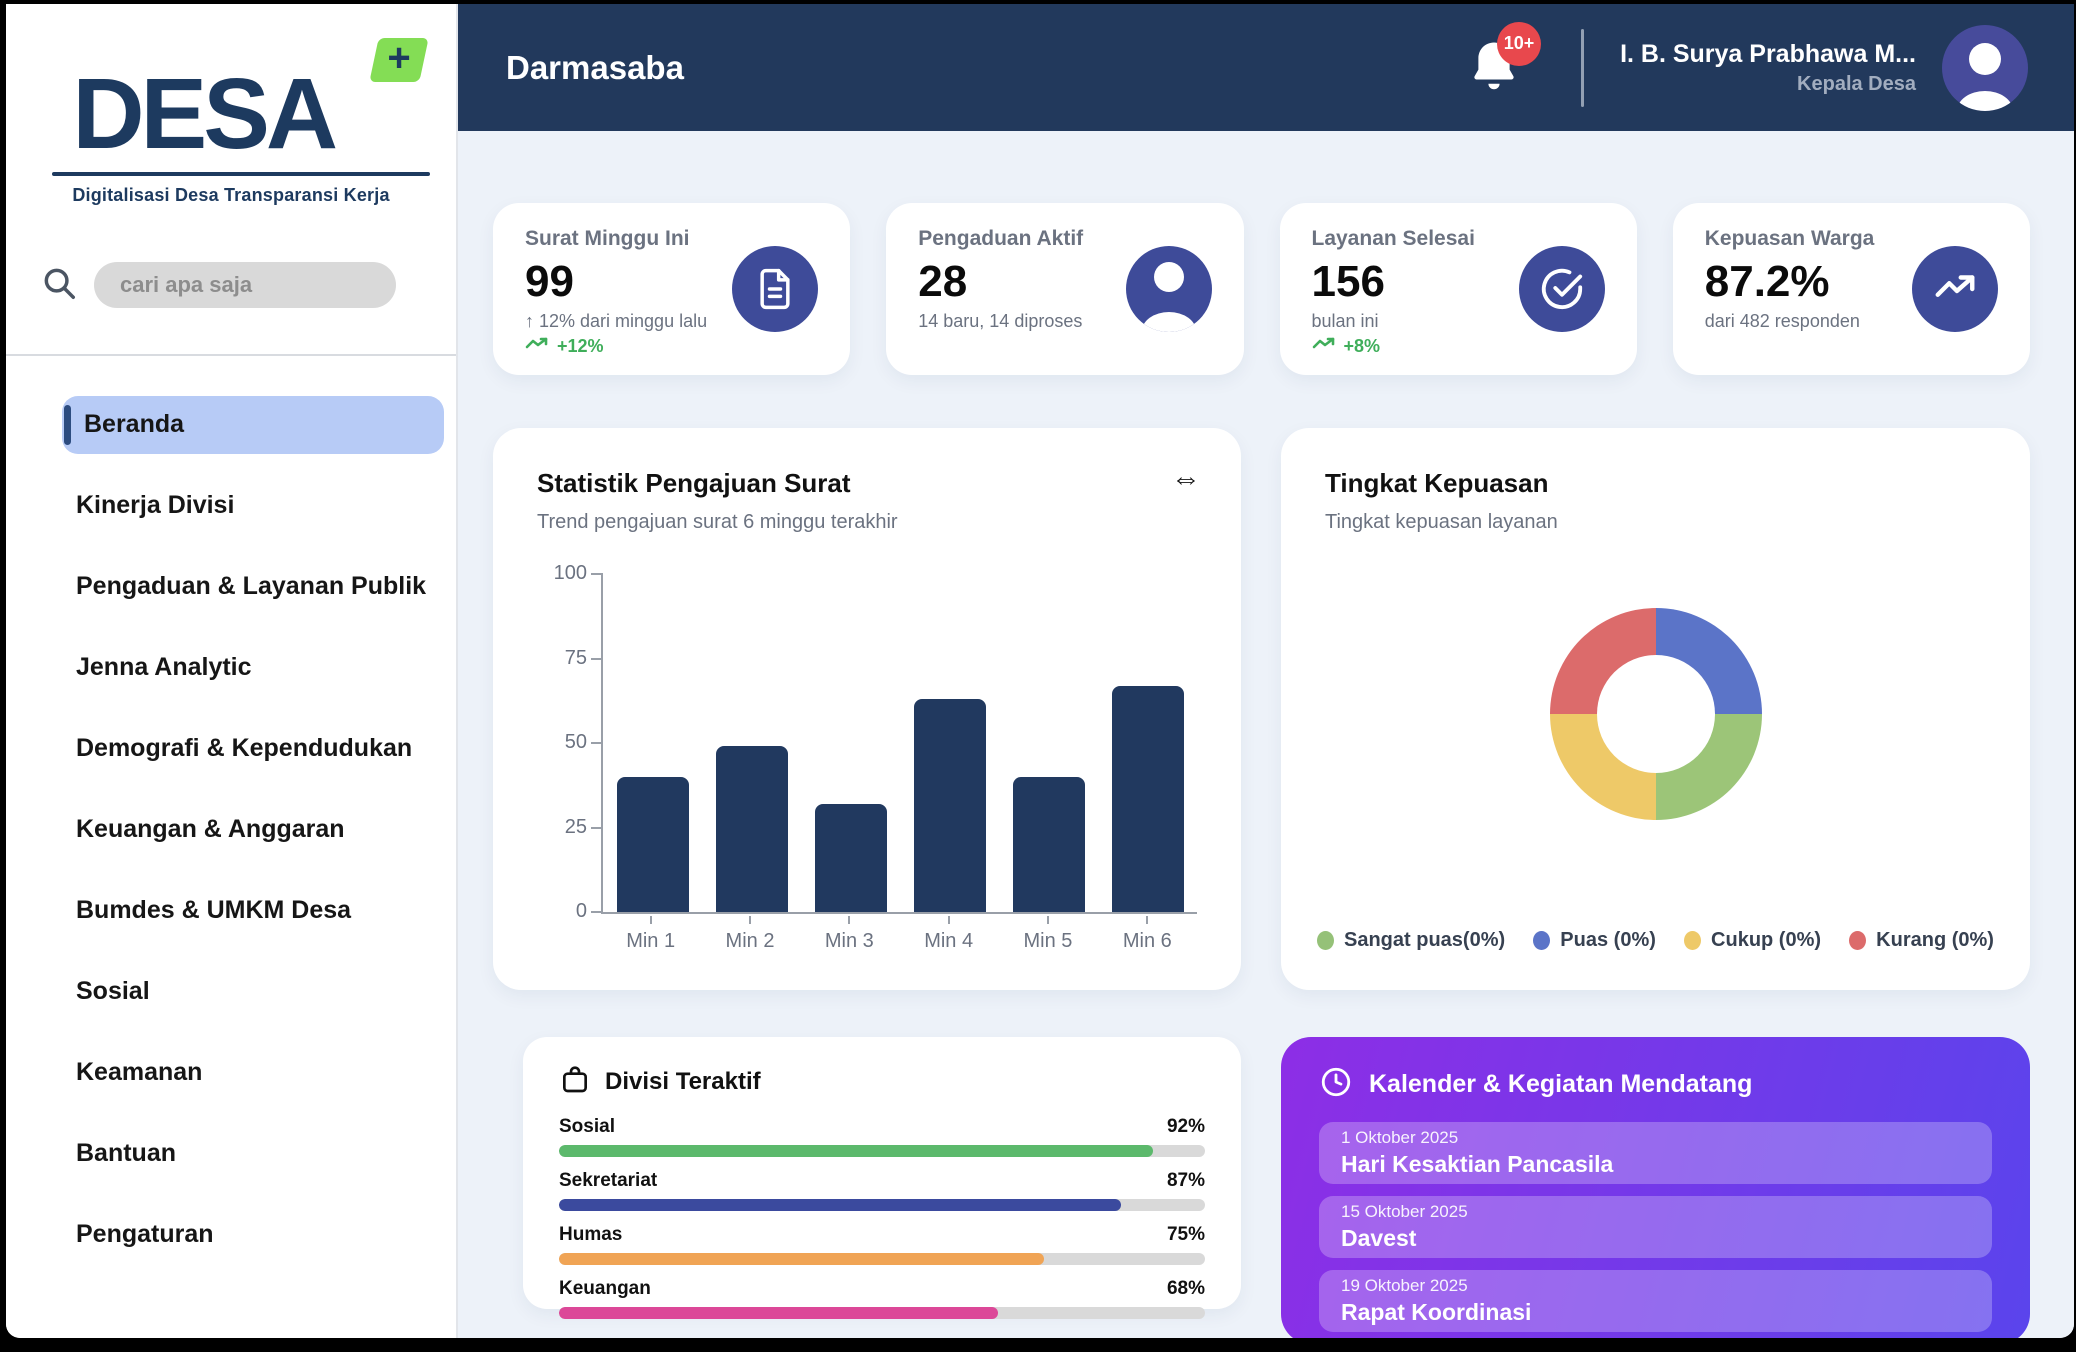 This screenshot has width=2076, height=1352. Describe the element at coordinates (1955, 289) in the screenshot. I see `trending-up-icon` at that location.